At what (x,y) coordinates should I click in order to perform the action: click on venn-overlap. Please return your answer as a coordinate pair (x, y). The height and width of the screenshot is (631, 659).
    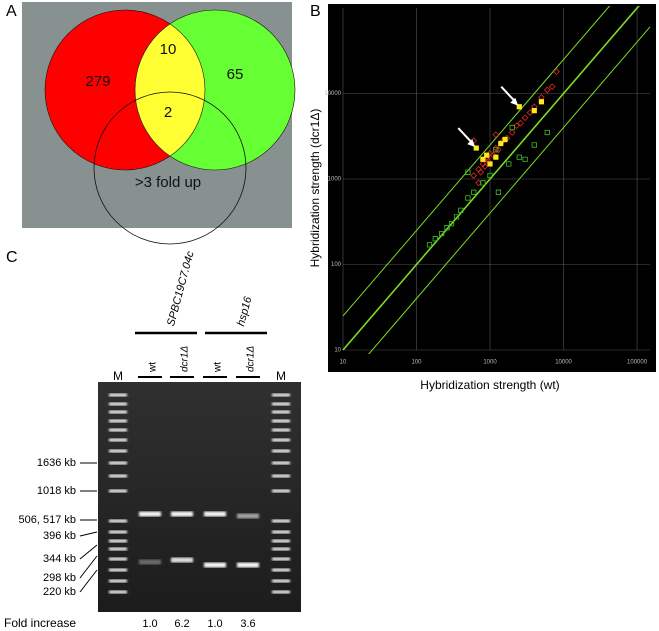
    Looking at the image, I should click on (170, 90).